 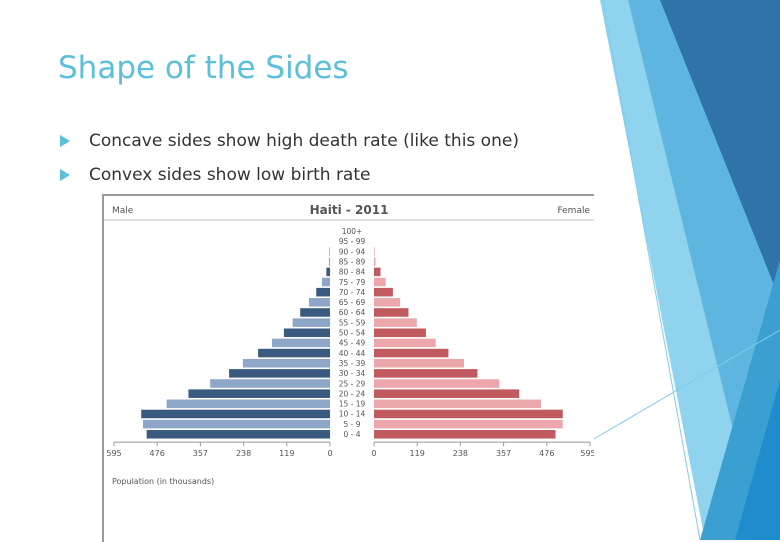 I want to click on female-tick-label: 476, so click(x=546, y=453).